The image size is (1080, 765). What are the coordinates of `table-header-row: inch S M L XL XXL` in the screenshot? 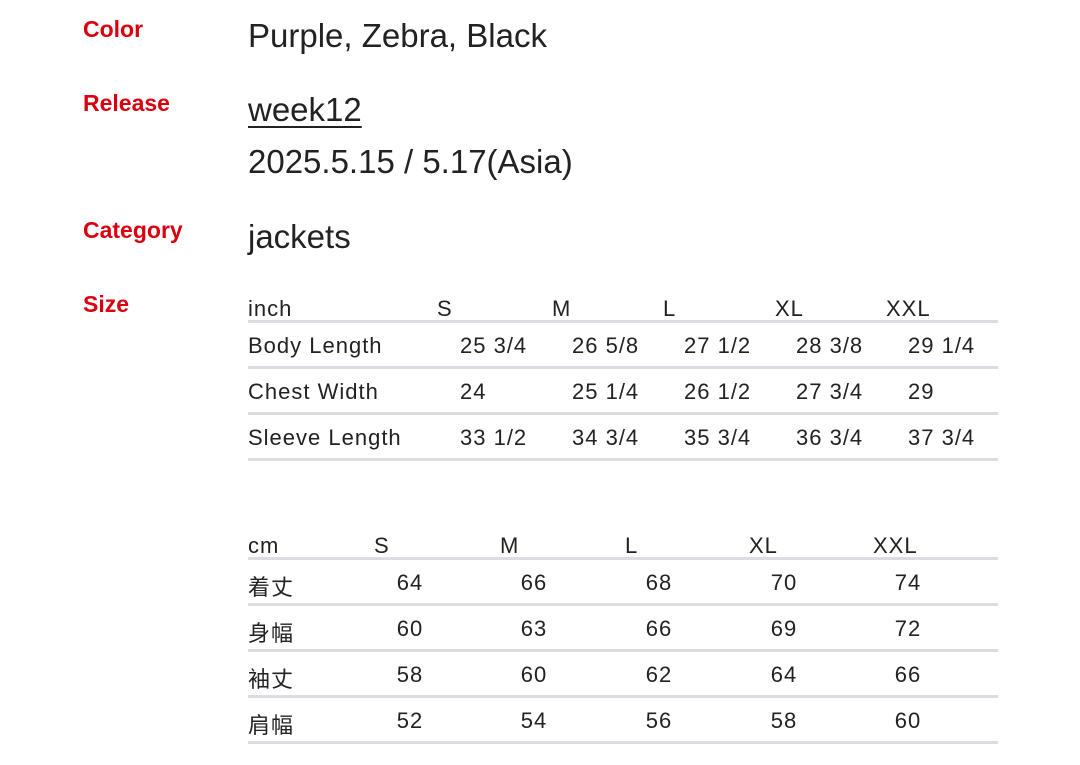 It's located at (623, 309).